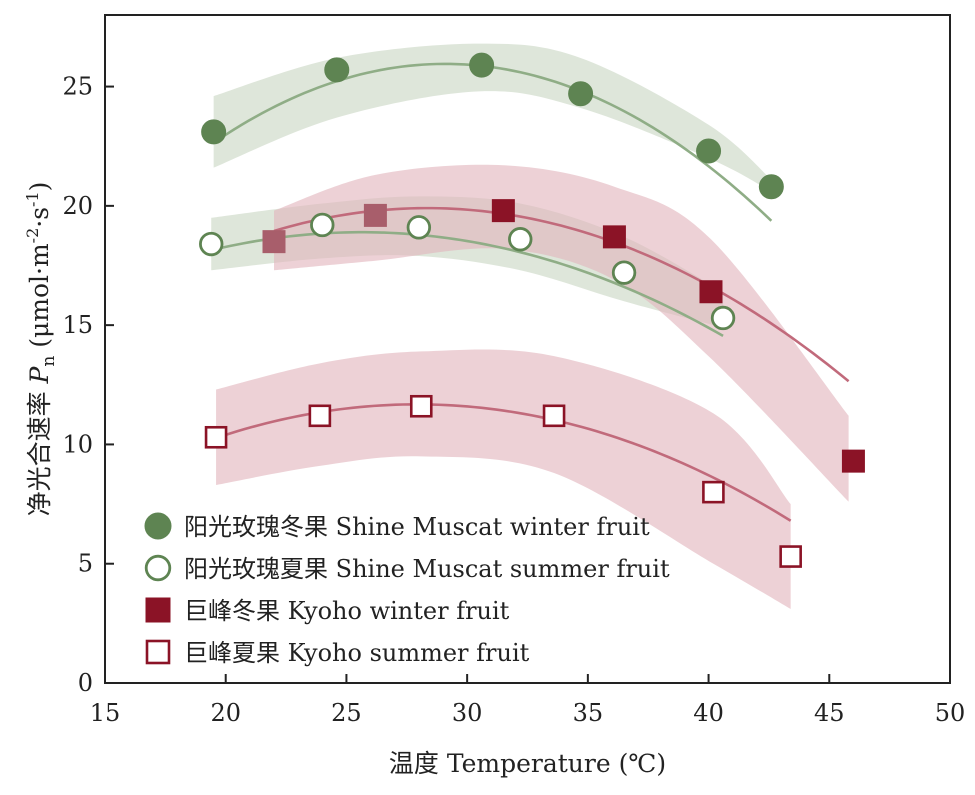 The height and width of the screenshot is (795, 975). I want to click on y-tick-label: 20, so click(77, 206).